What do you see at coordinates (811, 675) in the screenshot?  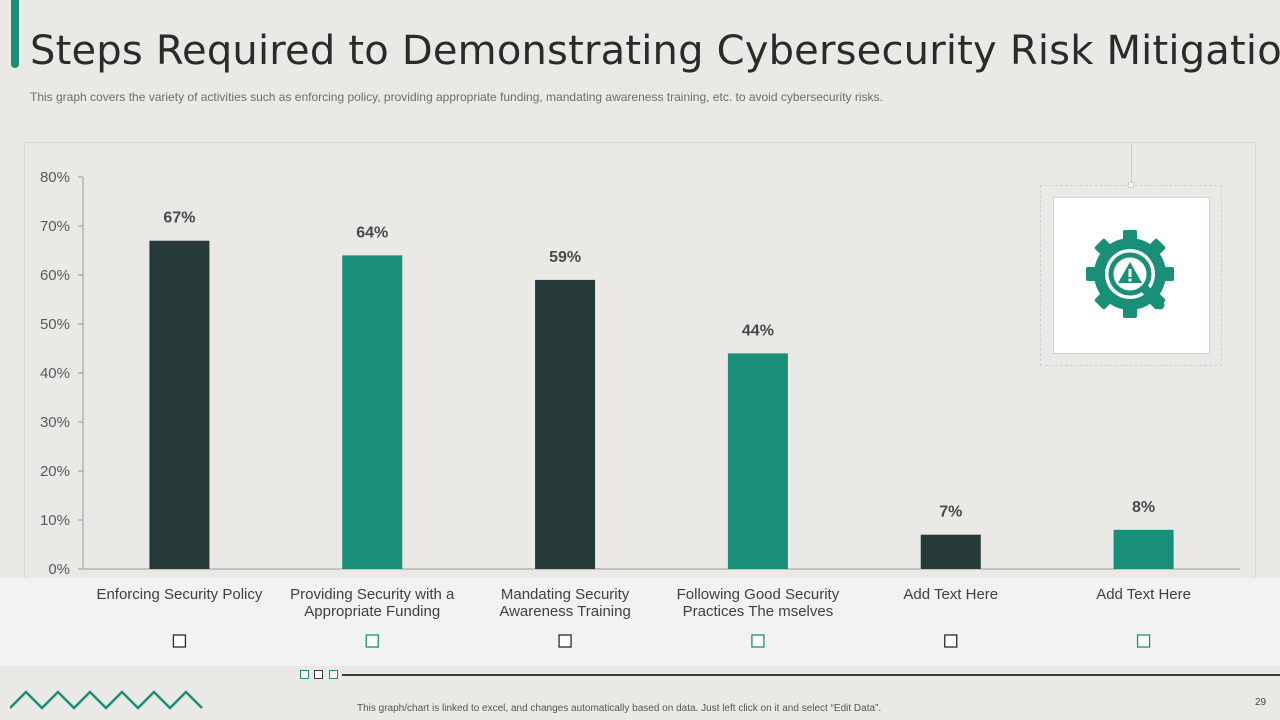 I see `footer-divider-line` at bounding box center [811, 675].